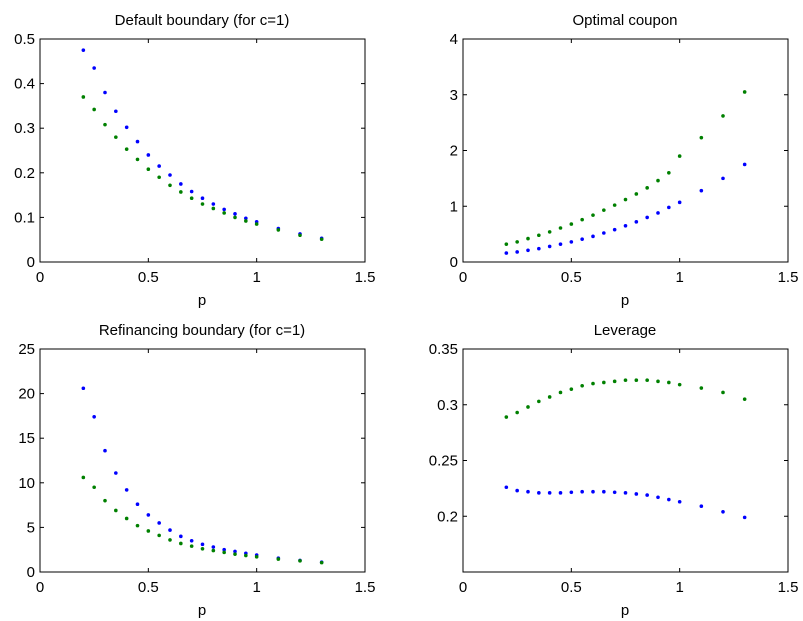  I want to click on y-tick-label: 1, so click(454, 206).